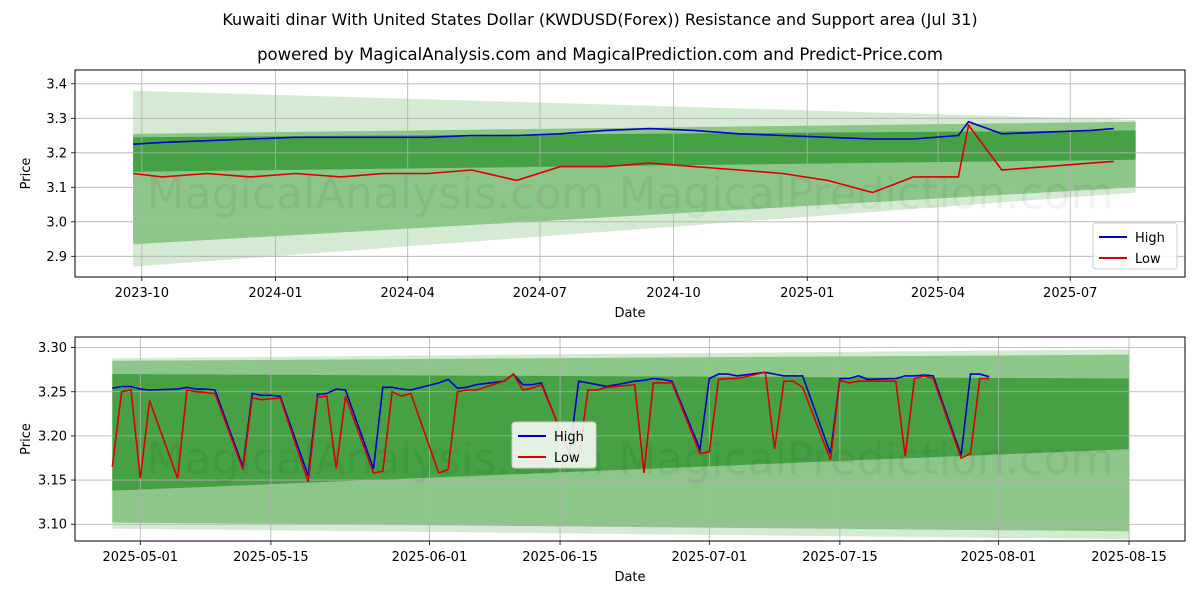 Image resolution: width=1200 pixels, height=600 pixels. Describe the element at coordinates (807, 293) in the screenshot. I see `x-tick-label: 2025-01` at that location.